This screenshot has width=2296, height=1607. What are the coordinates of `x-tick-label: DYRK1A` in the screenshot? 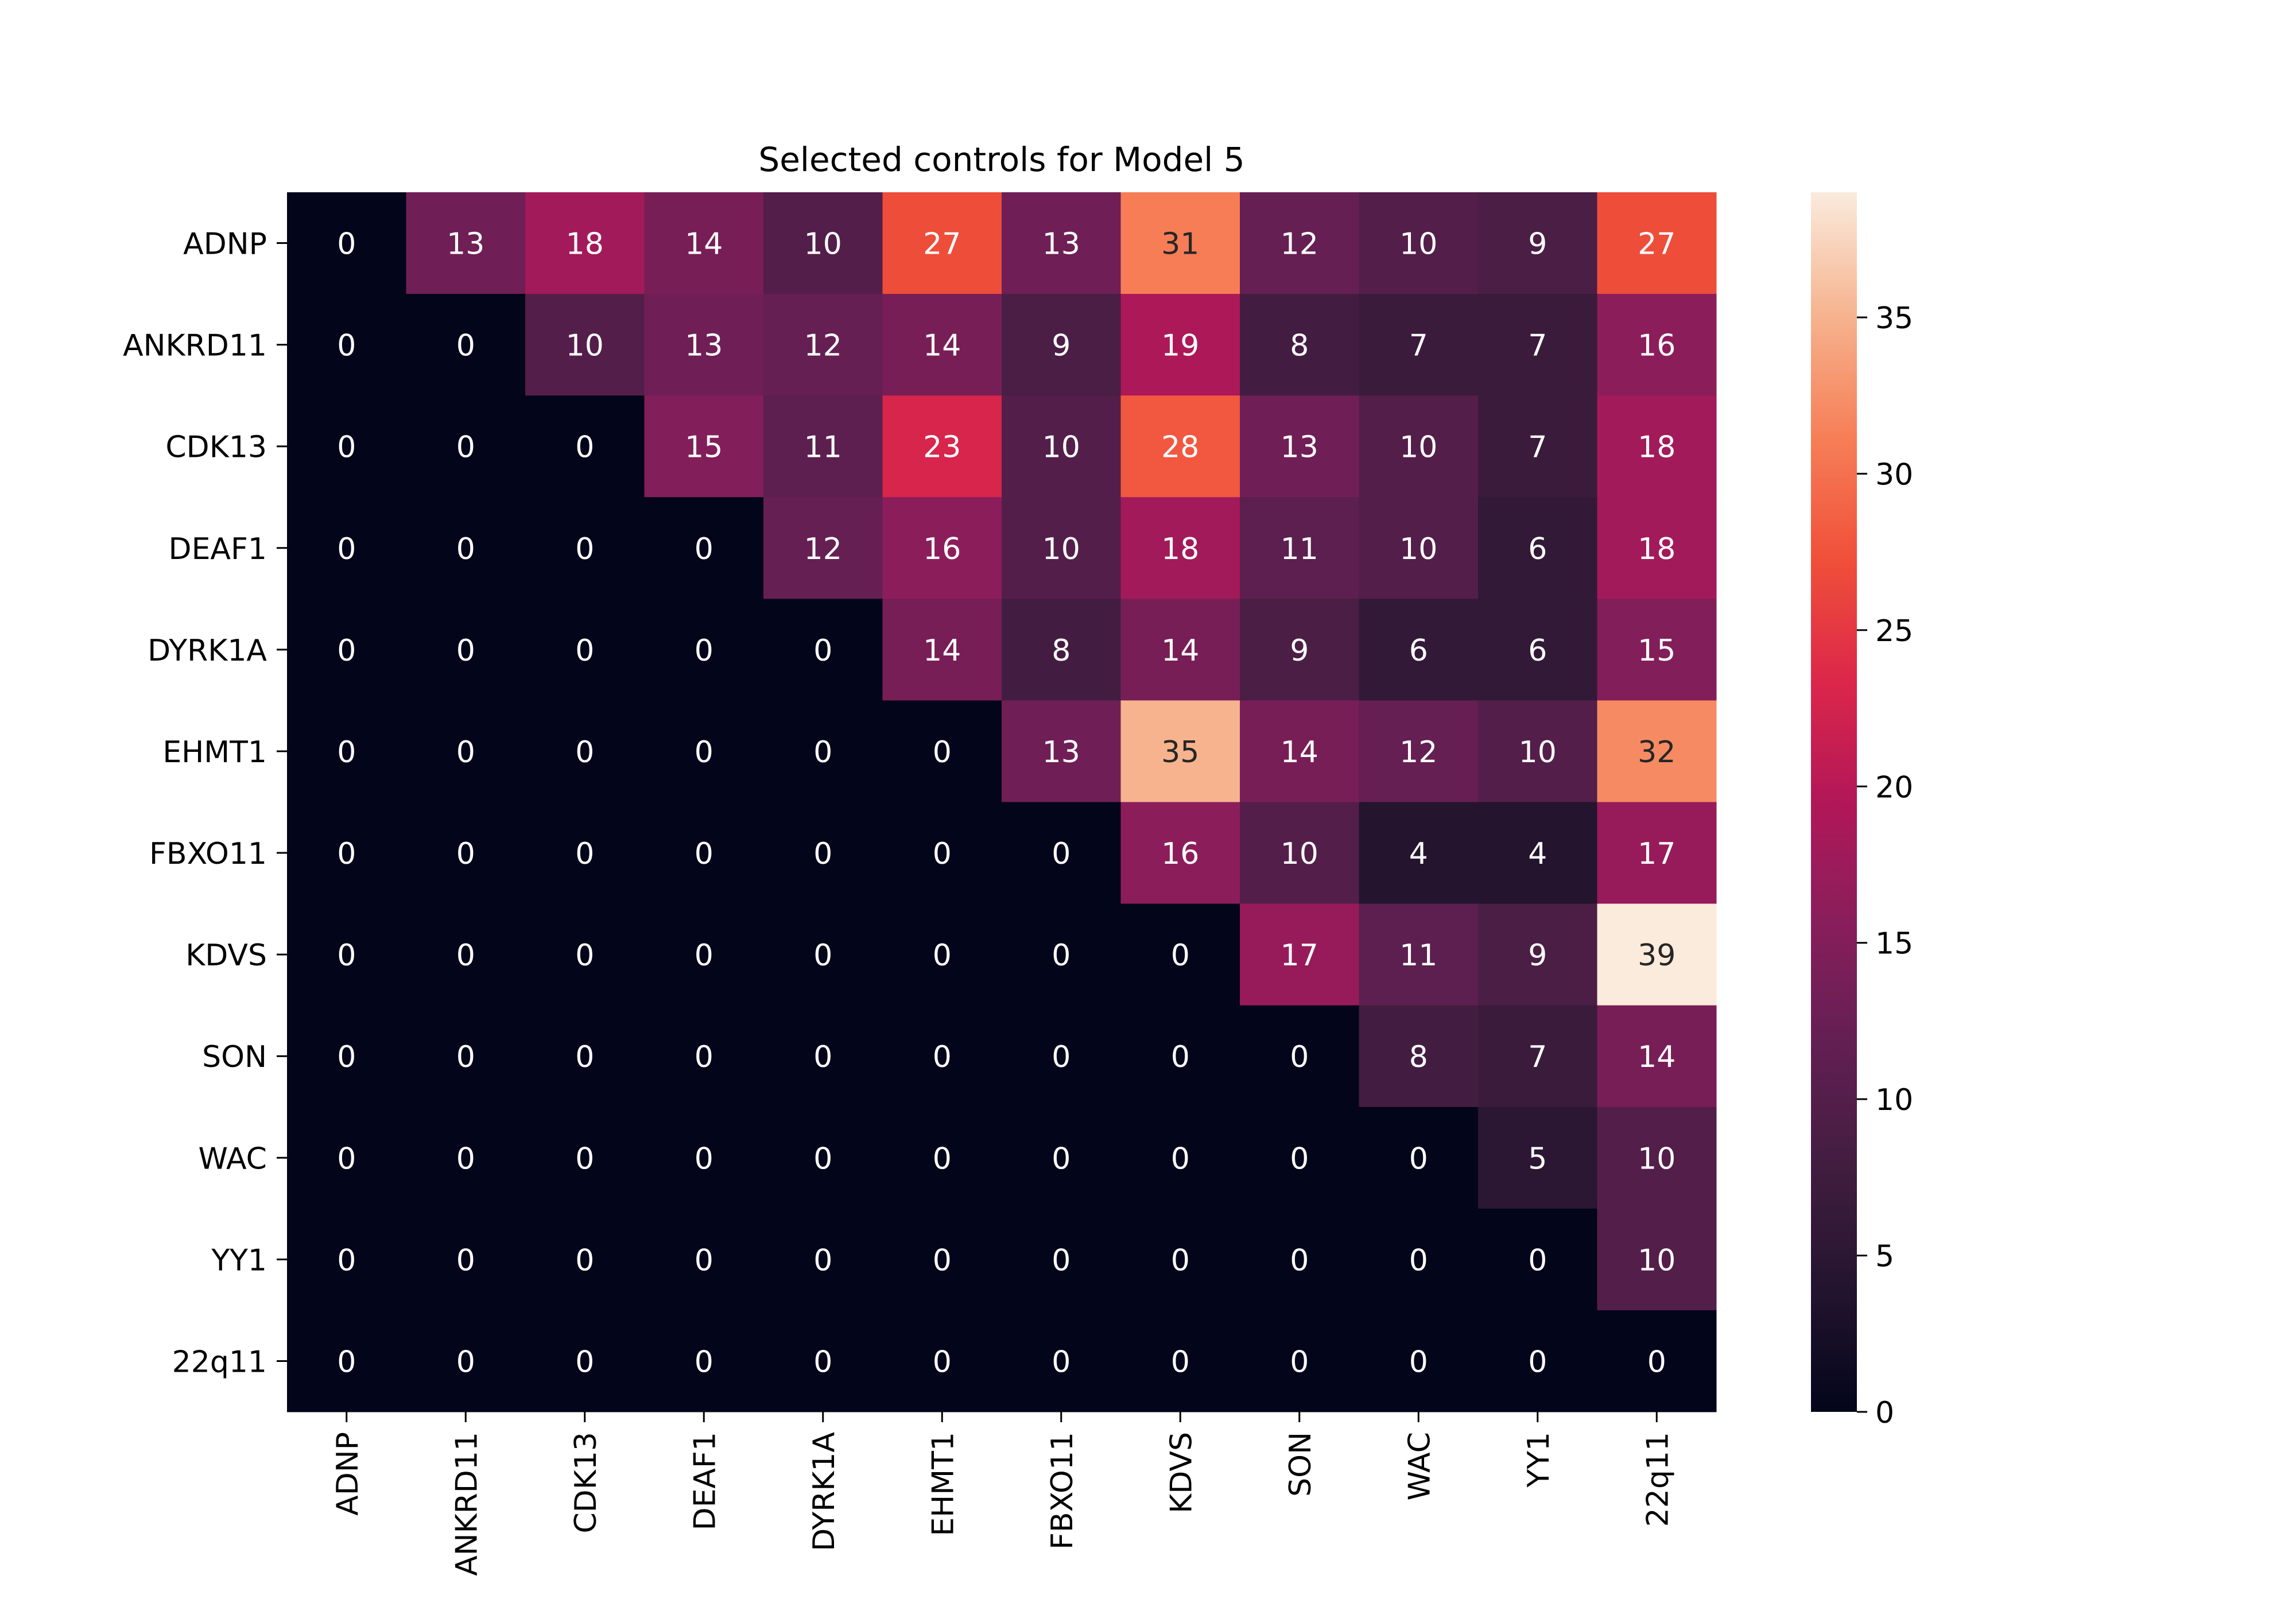 It's located at (824, 1491).